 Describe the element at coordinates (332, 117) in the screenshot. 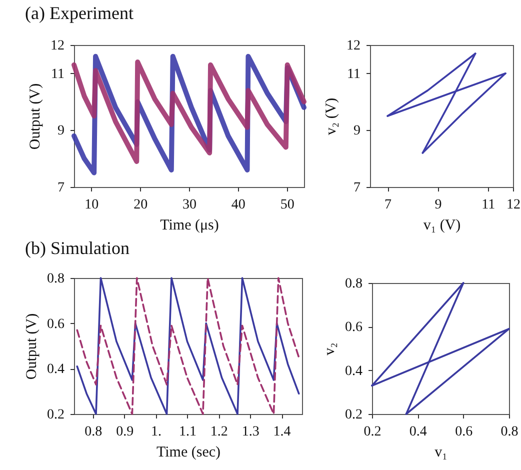

I see `y-axis-title: v₂ (V)` at that location.